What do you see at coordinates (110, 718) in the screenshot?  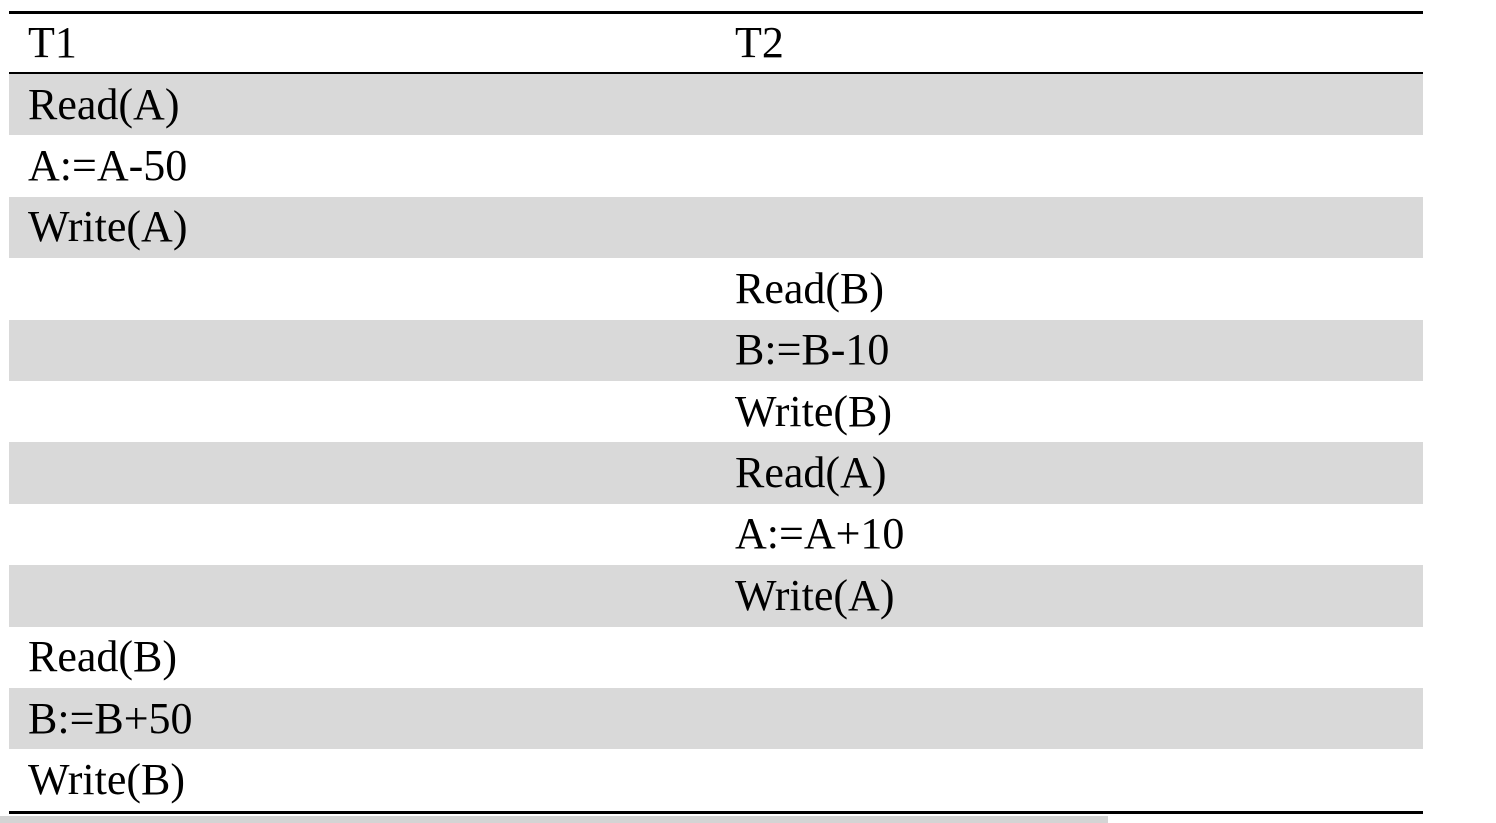 I see `table-cell: B:=B+50` at bounding box center [110, 718].